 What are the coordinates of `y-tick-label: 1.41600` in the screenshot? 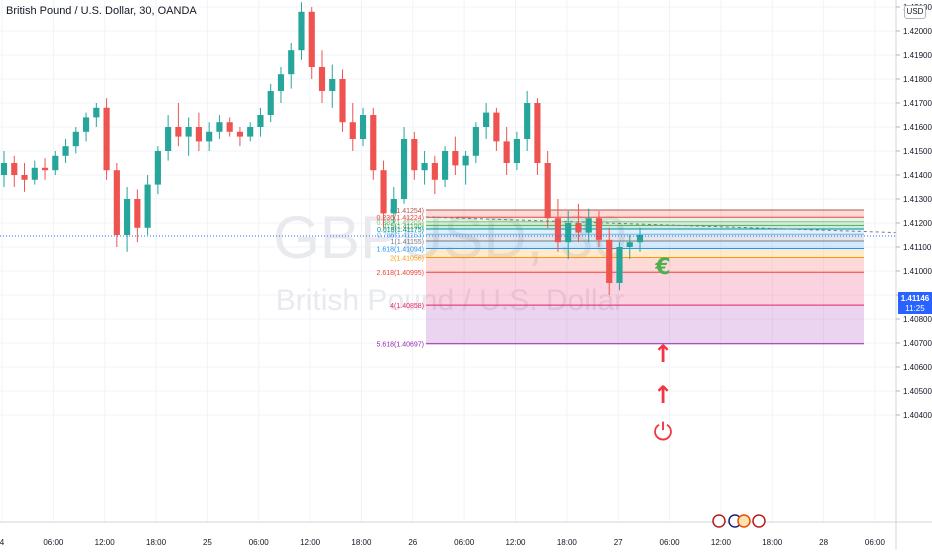 It's located at (917, 127).